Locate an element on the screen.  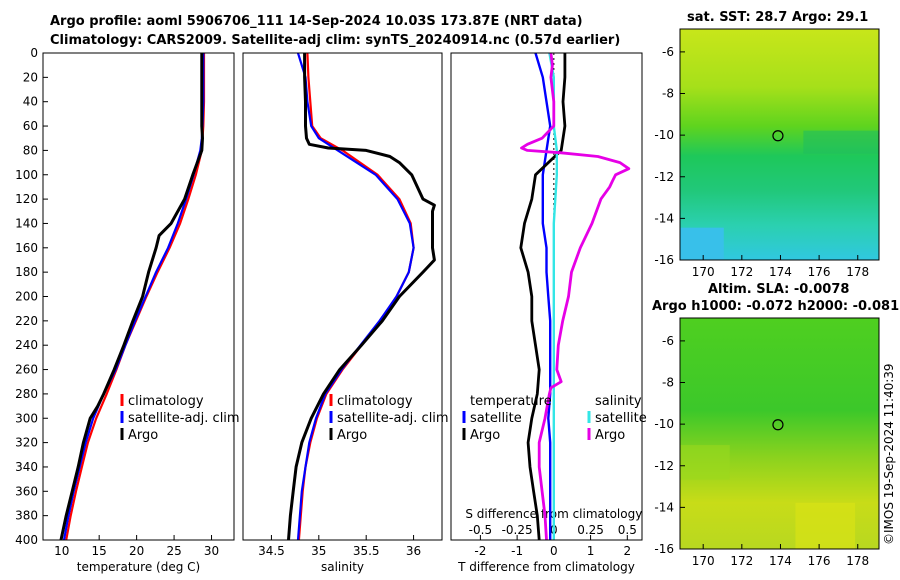
sst-map-title: sat. SST: 28.7 Argo: 29.1 is located at coordinates (778, 17).